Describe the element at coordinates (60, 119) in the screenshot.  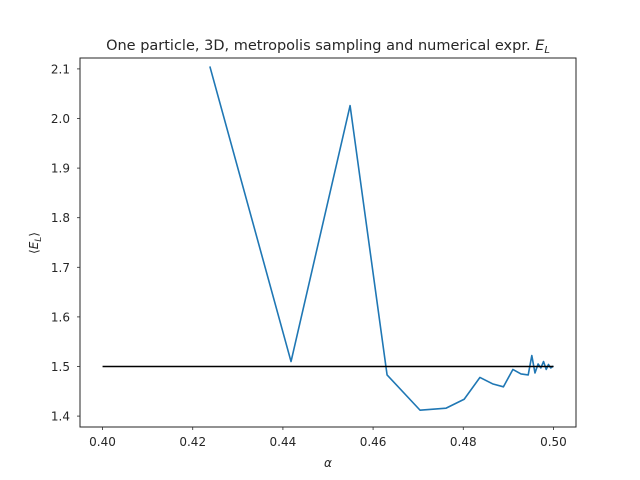
I see `y-tick-label: 2.0` at that location.